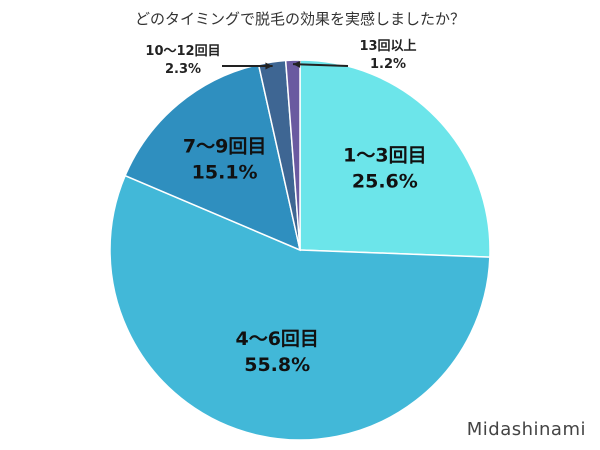 This screenshot has width=600, height=450. I want to click on slice-label-2: 4〜6回目 55.8%, so click(276, 352).